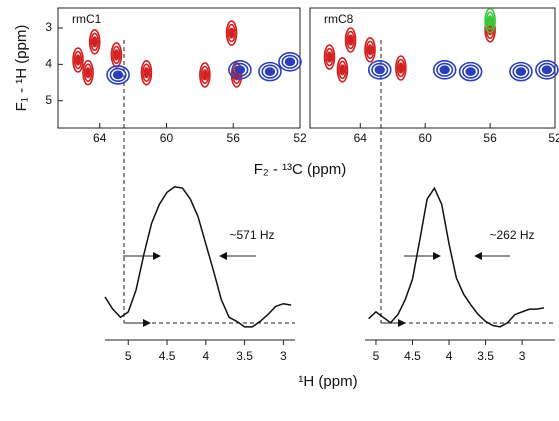  Describe the element at coordinates (48, 27) in the screenshot. I see `y-tick-label: 3` at that location.